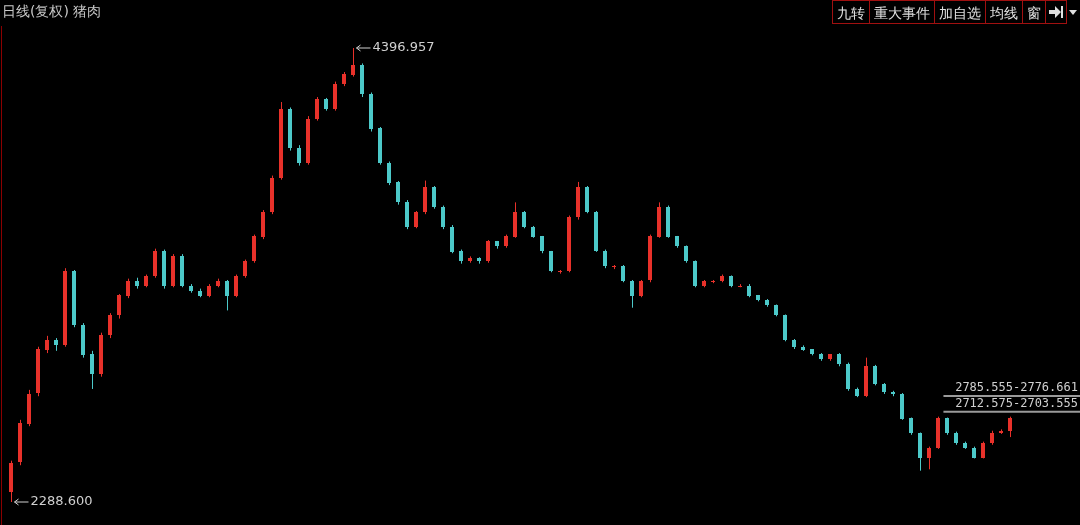 This screenshot has height=525, width=1080. Describe the element at coordinates (61, 501) in the screenshot. I see `annotation: 2288.600` at that location.